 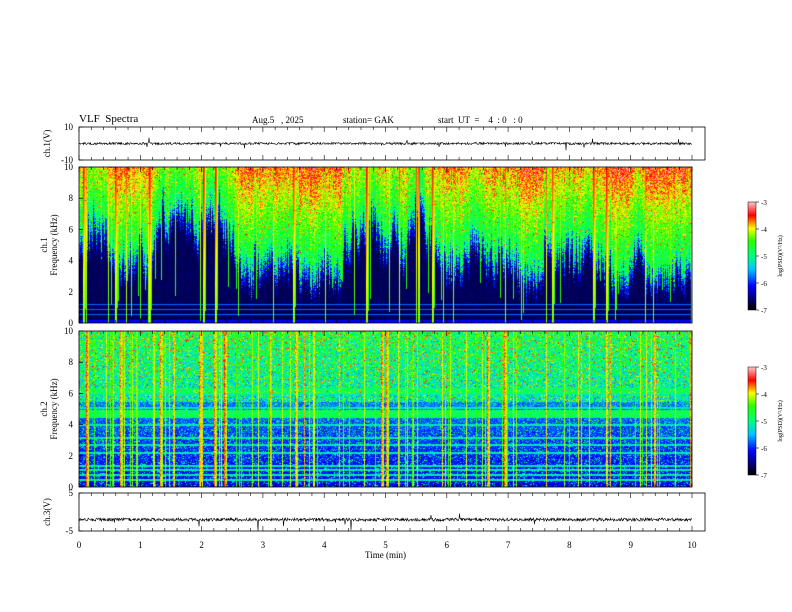 What do you see at coordinates (385, 144) in the screenshot?
I see `ch1-waveform-line` at bounding box center [385, 144].